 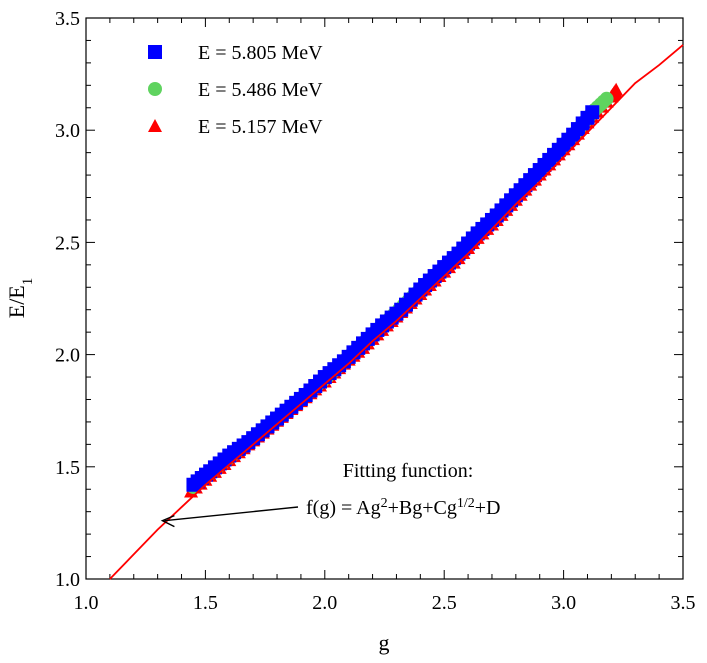 What do you see at coordinates (155, 52) in the screenshot?
I see `legend-marker-square` at bounding box center [155, 52].